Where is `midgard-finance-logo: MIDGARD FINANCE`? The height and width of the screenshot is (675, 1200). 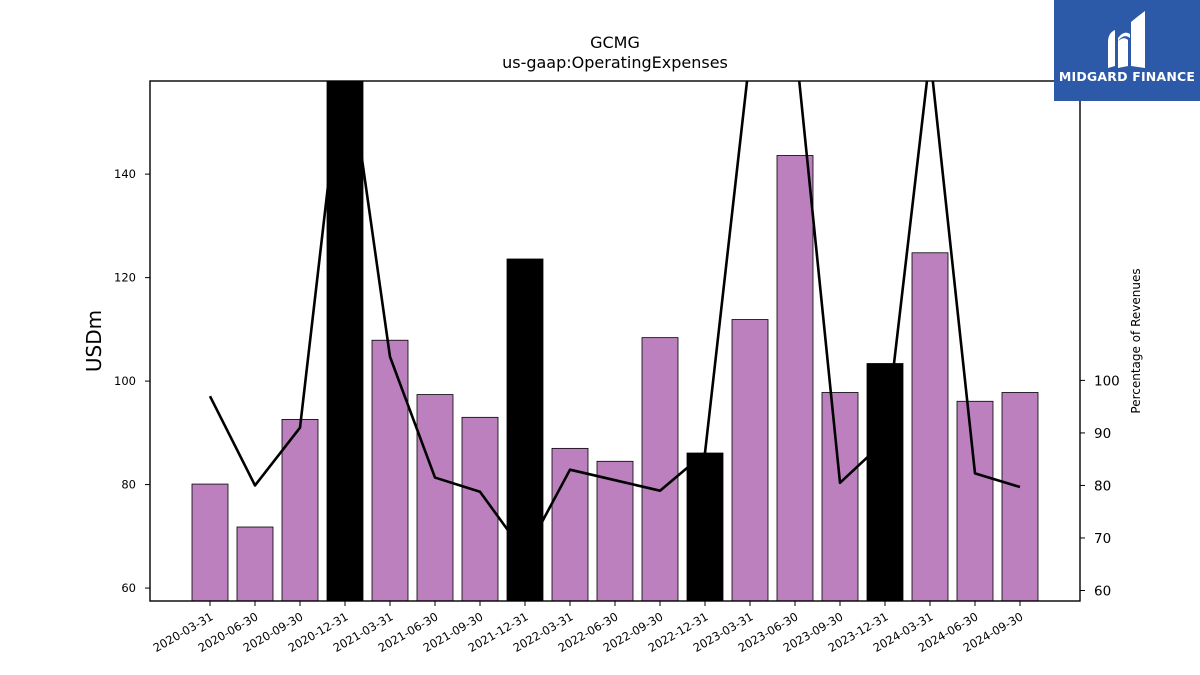
midgard-finance-logo: MIDGARD FINANCE is located at coordinates (1127, 50).